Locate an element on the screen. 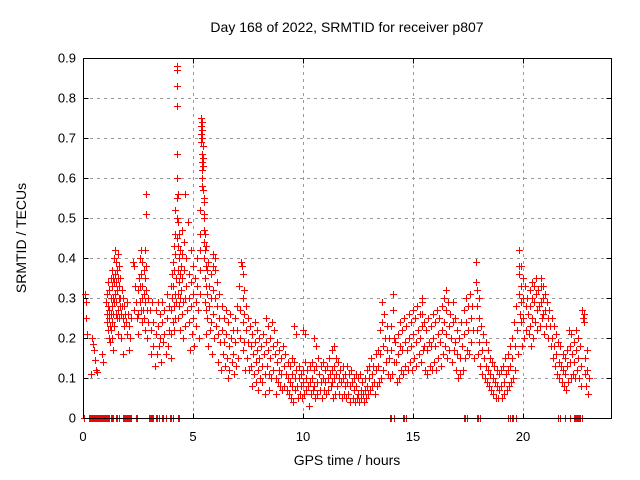  y-axis-label: SRMTID / TECUs is located at coordinates (21, 238).